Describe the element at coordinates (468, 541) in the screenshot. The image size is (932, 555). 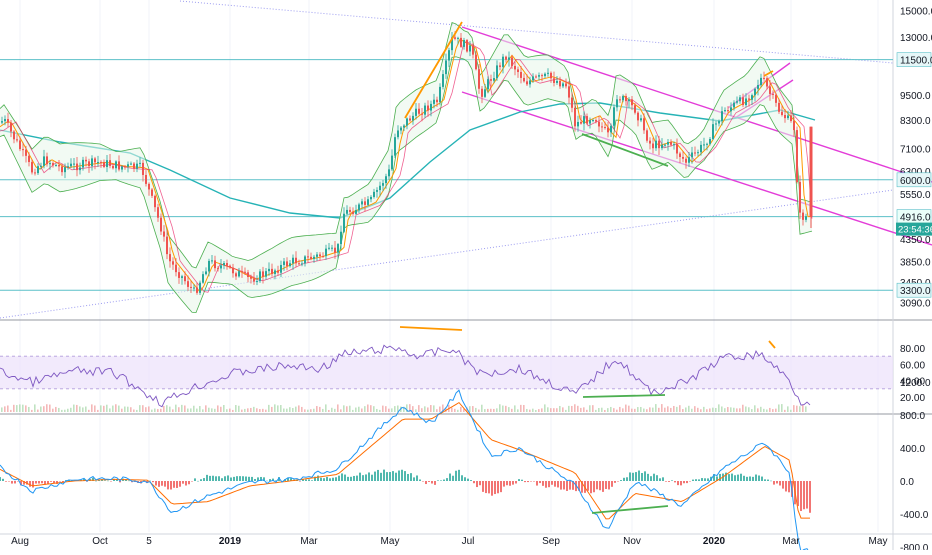
I see `time-tick-label: Jul` at that location.